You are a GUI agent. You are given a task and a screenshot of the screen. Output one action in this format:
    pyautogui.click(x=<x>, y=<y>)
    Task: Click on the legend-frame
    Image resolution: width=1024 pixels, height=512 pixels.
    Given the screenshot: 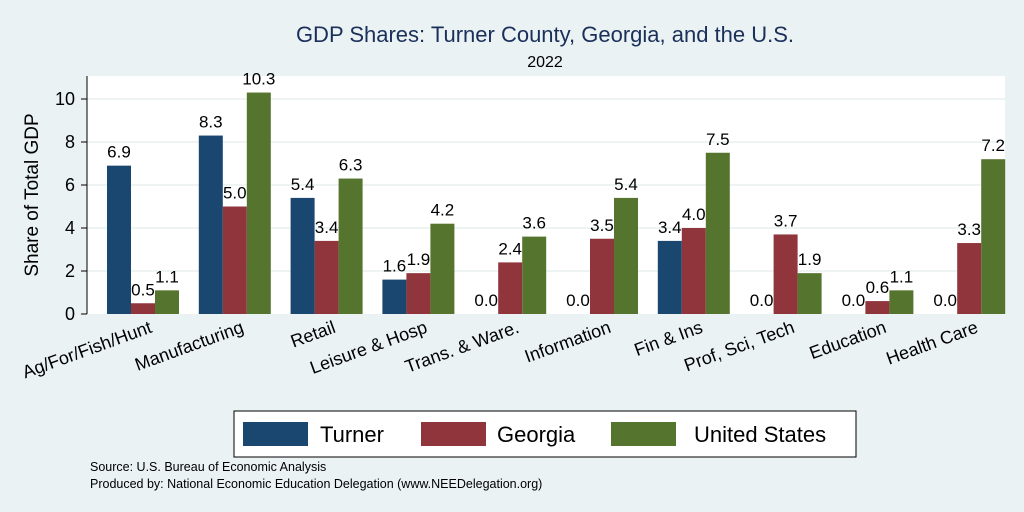 What is the action you would take?
    pyautogui.click(x=545, y=434)
    